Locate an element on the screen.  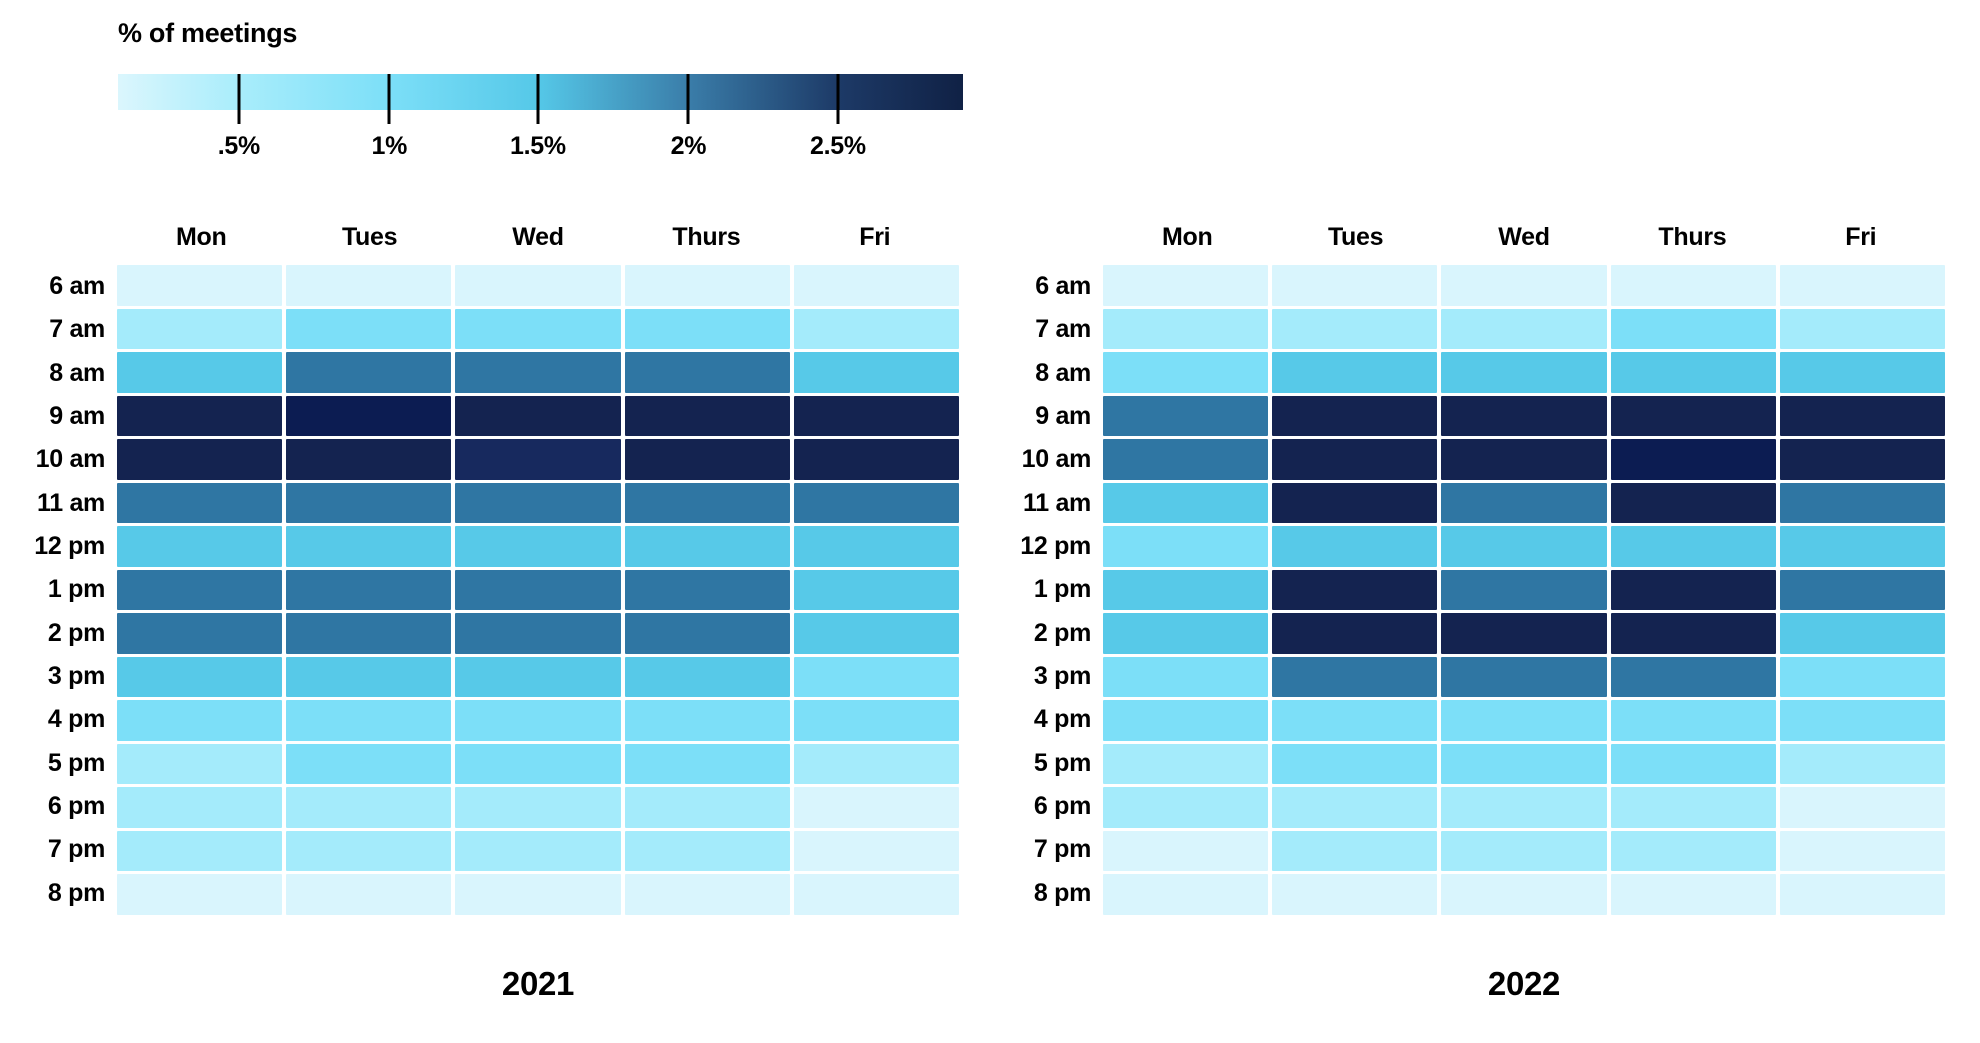
cell-2022-11am-wed is located at coordinates (1524, 503).